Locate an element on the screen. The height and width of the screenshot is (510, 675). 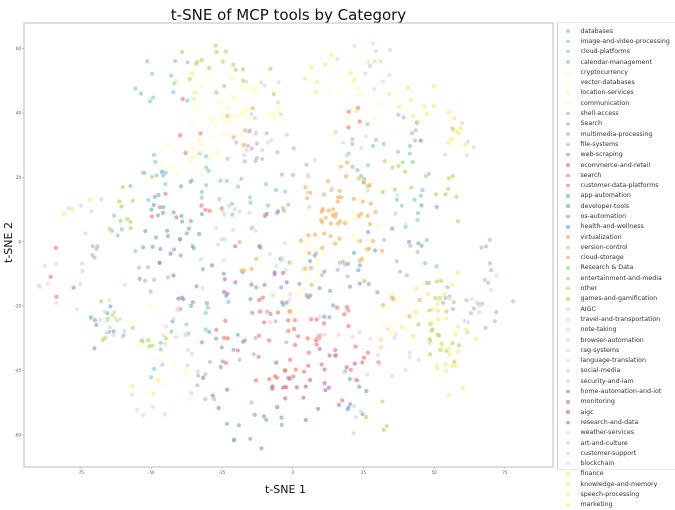
y-axis-label: t-SNE 2 is located at coordinates (8, 242).